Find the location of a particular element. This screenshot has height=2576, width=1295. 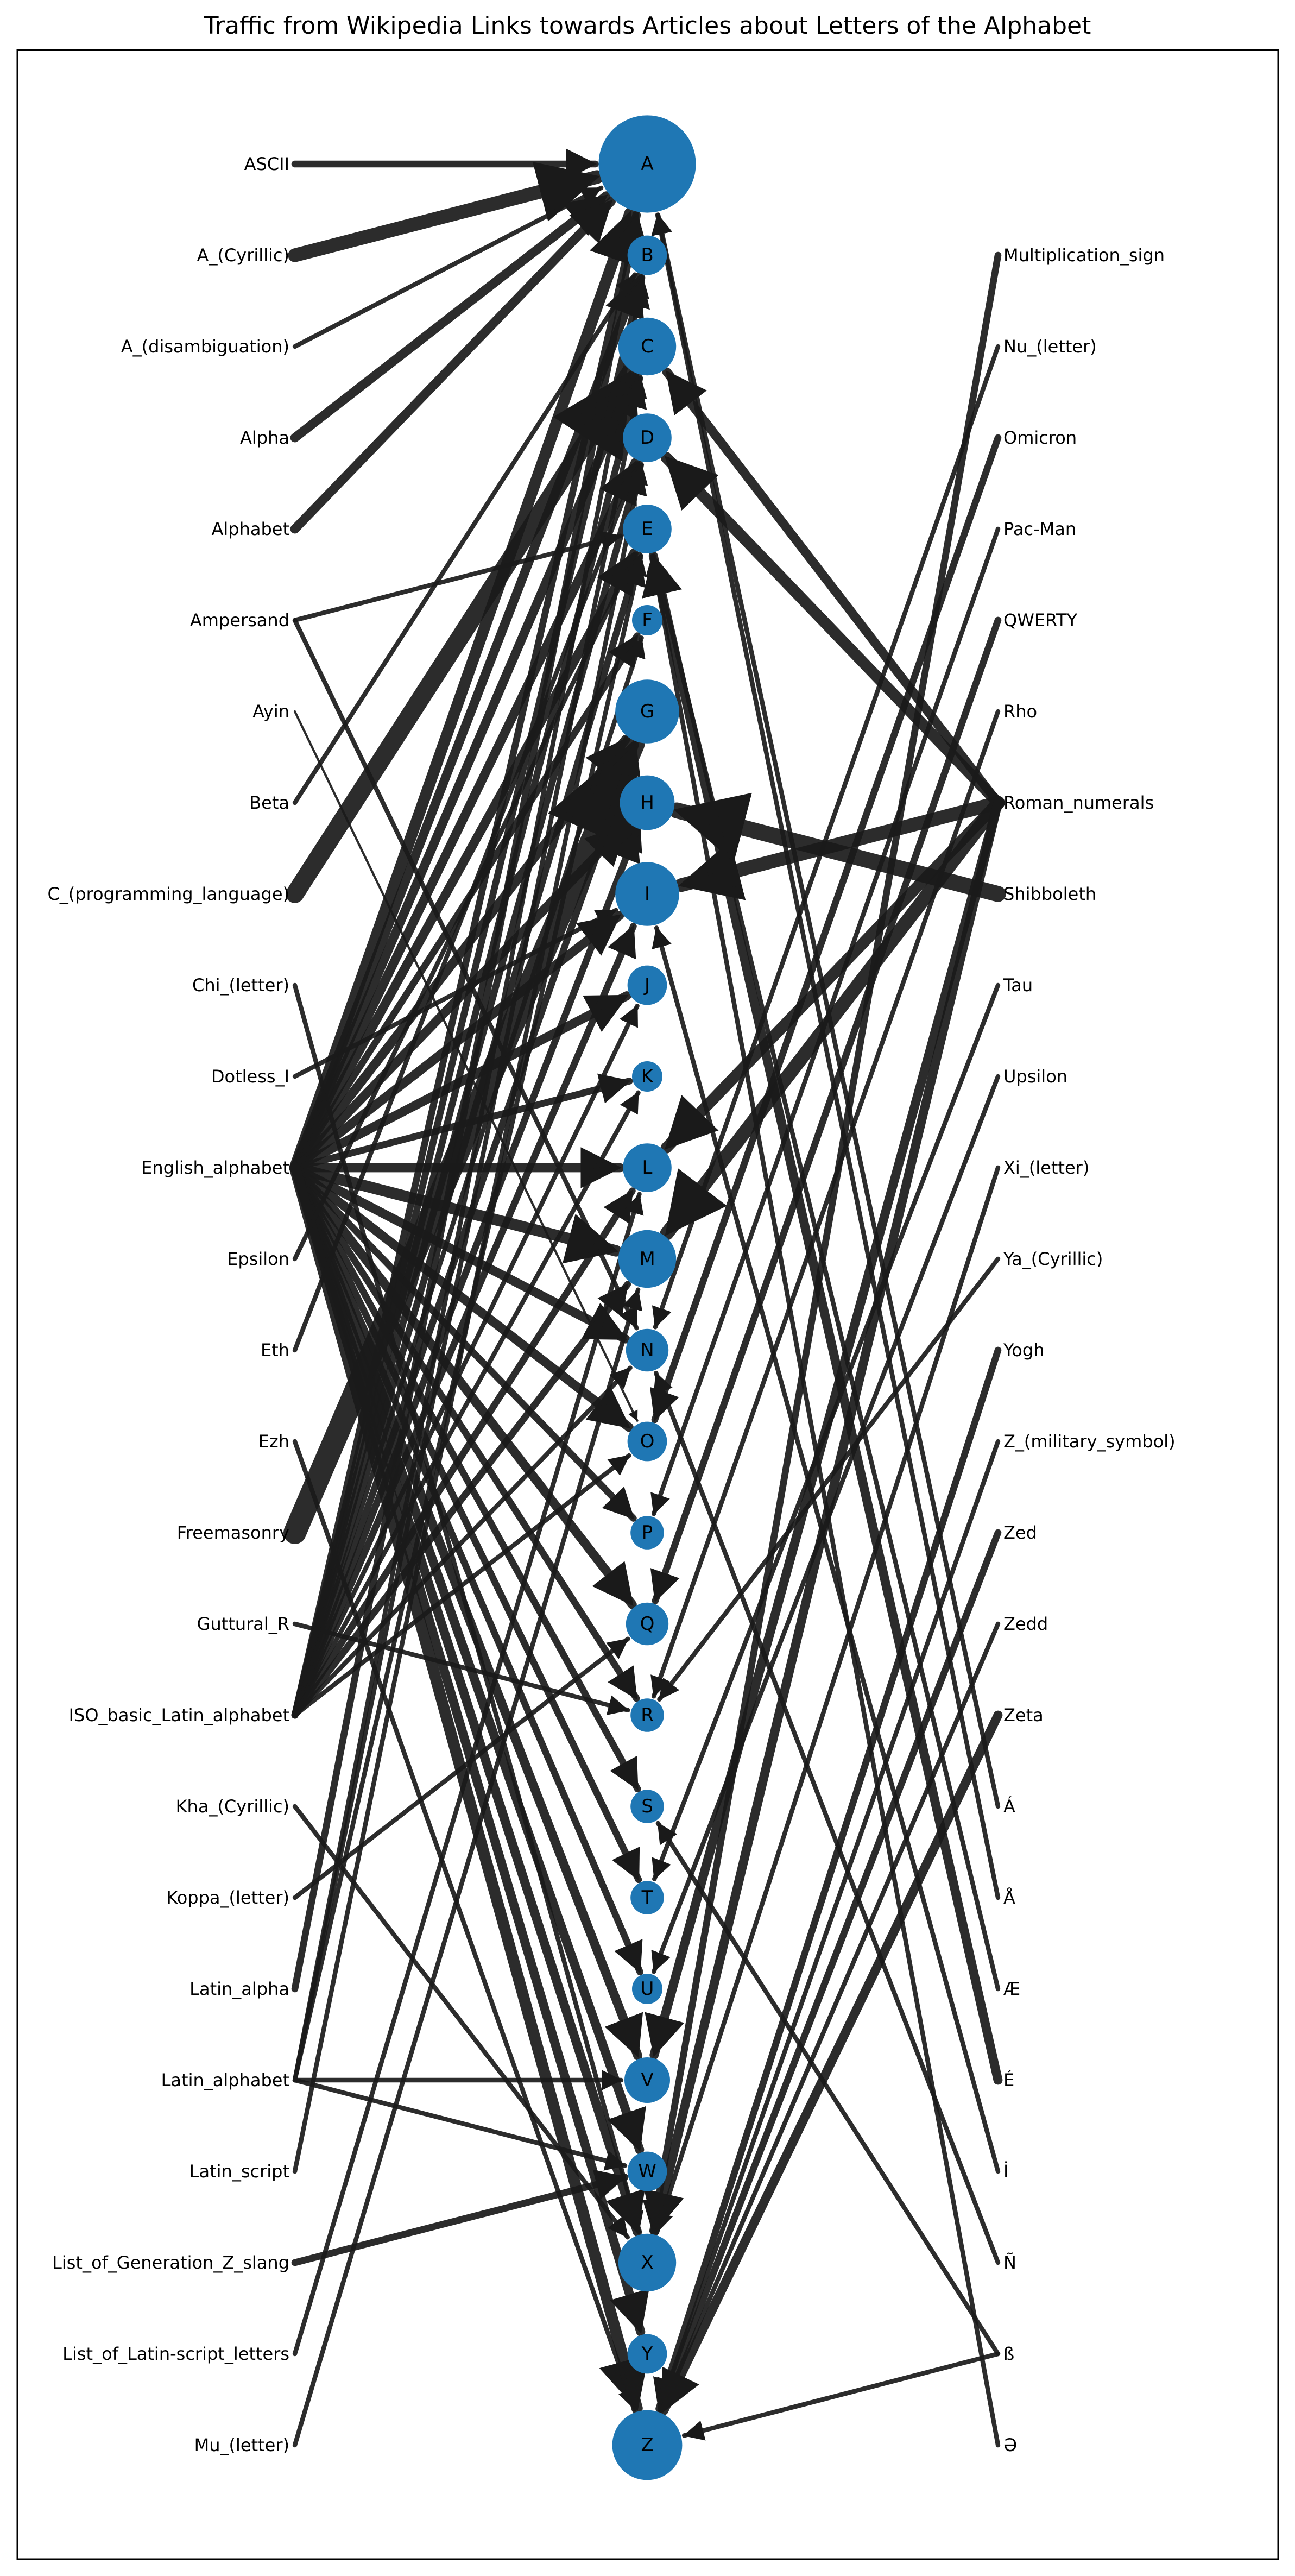

source-label-ampersand: Ampersand is located at coordinates (240, 620).